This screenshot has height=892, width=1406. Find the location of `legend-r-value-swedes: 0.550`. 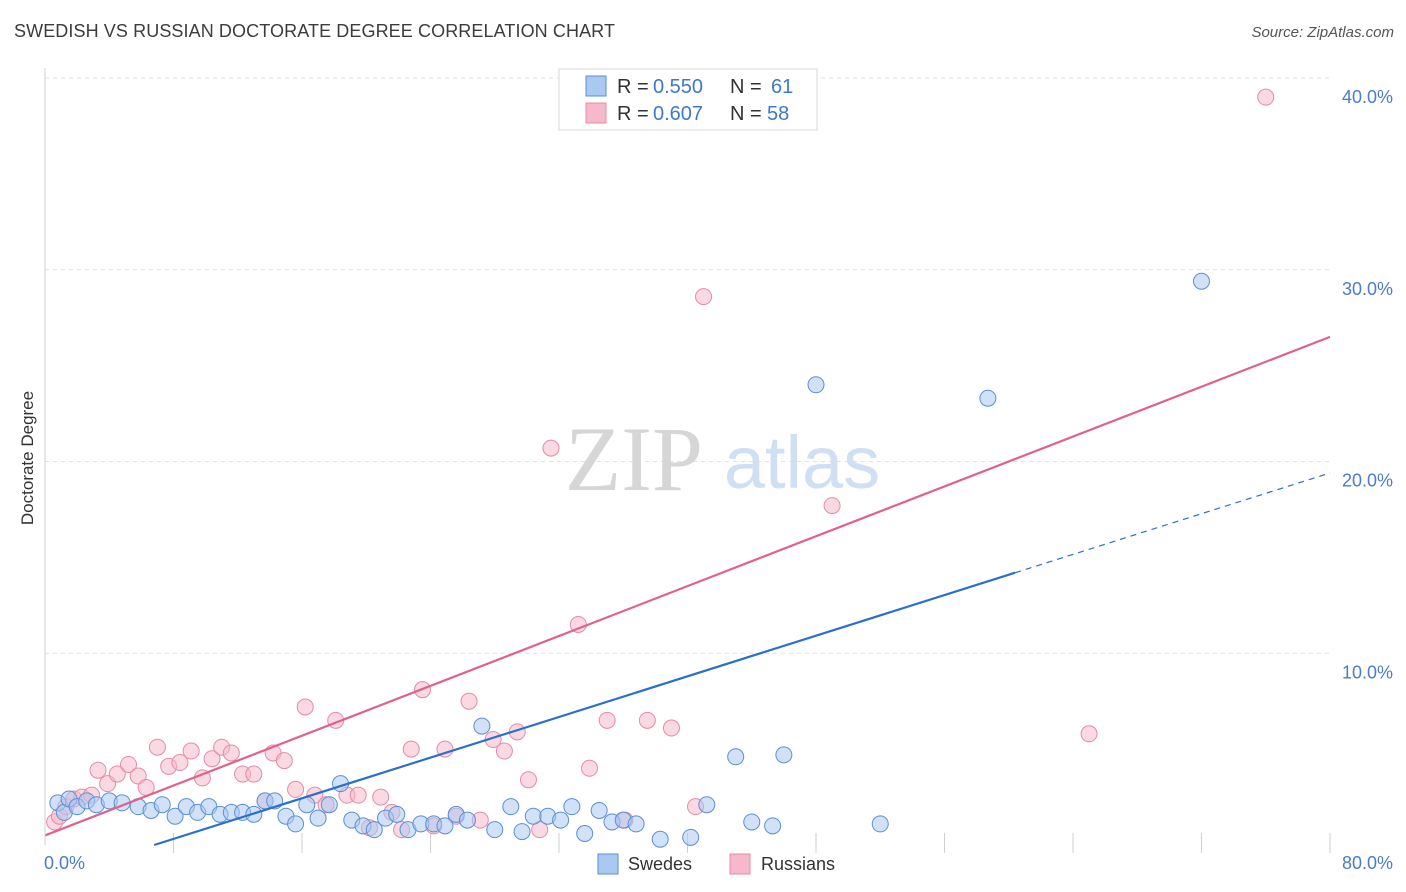

legend-r-value-swedes: 0.550 is located at coordinates (678, 87).